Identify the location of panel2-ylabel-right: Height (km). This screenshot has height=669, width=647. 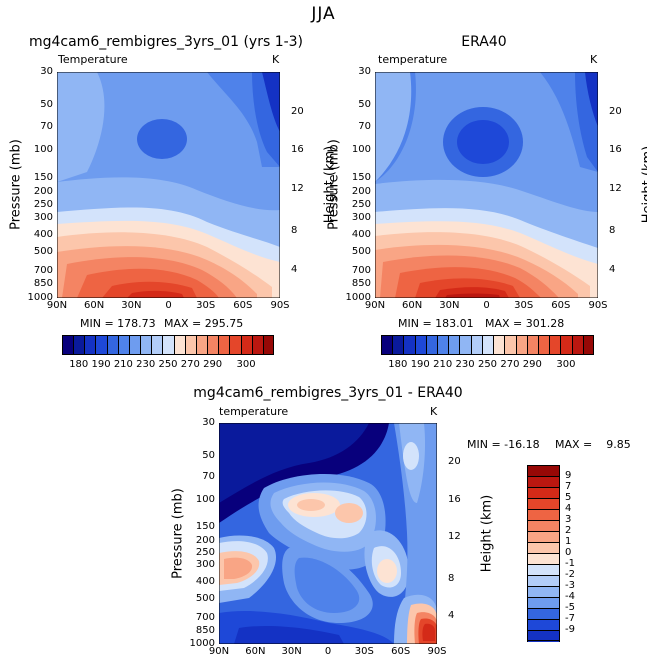
(643, 184).